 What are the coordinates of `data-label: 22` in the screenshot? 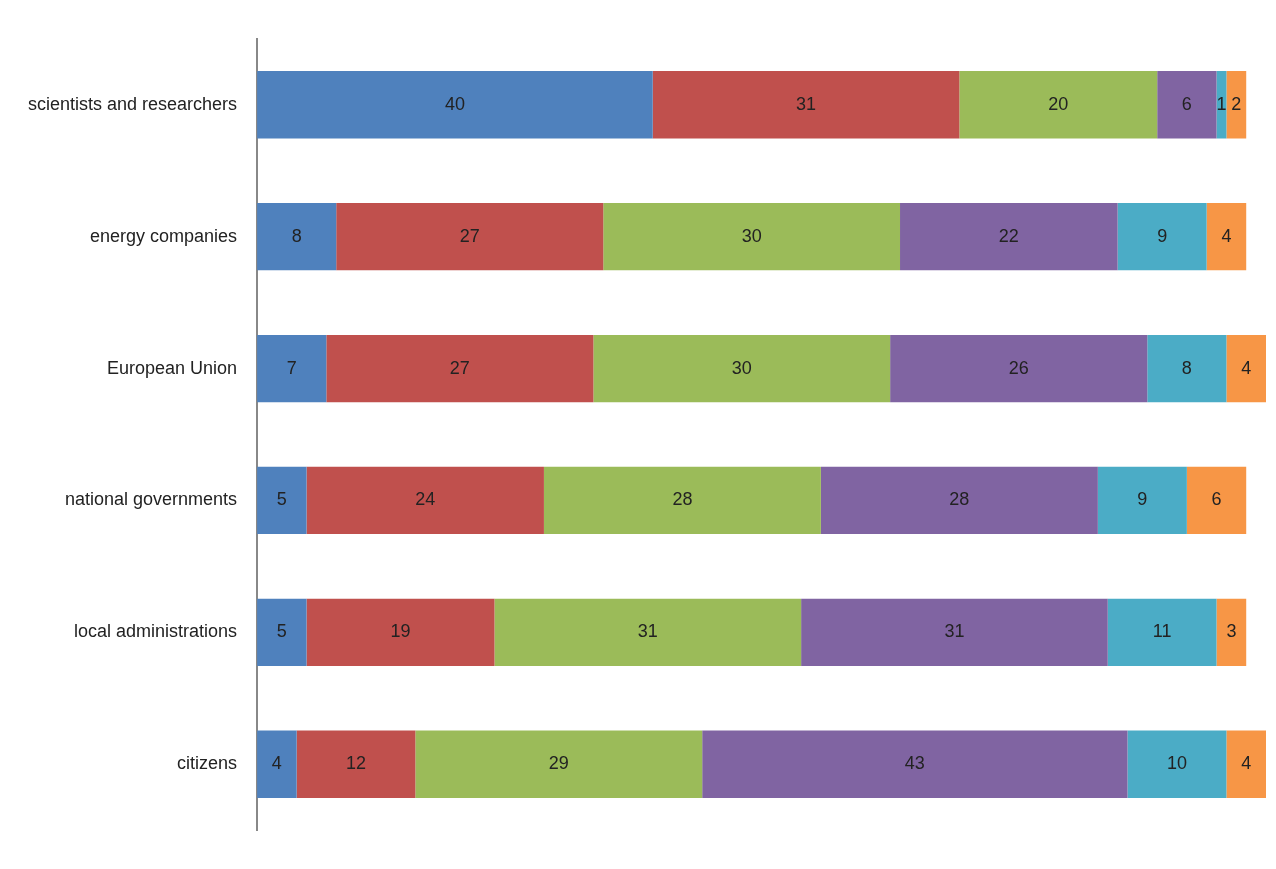 It's located at (1008, 235).